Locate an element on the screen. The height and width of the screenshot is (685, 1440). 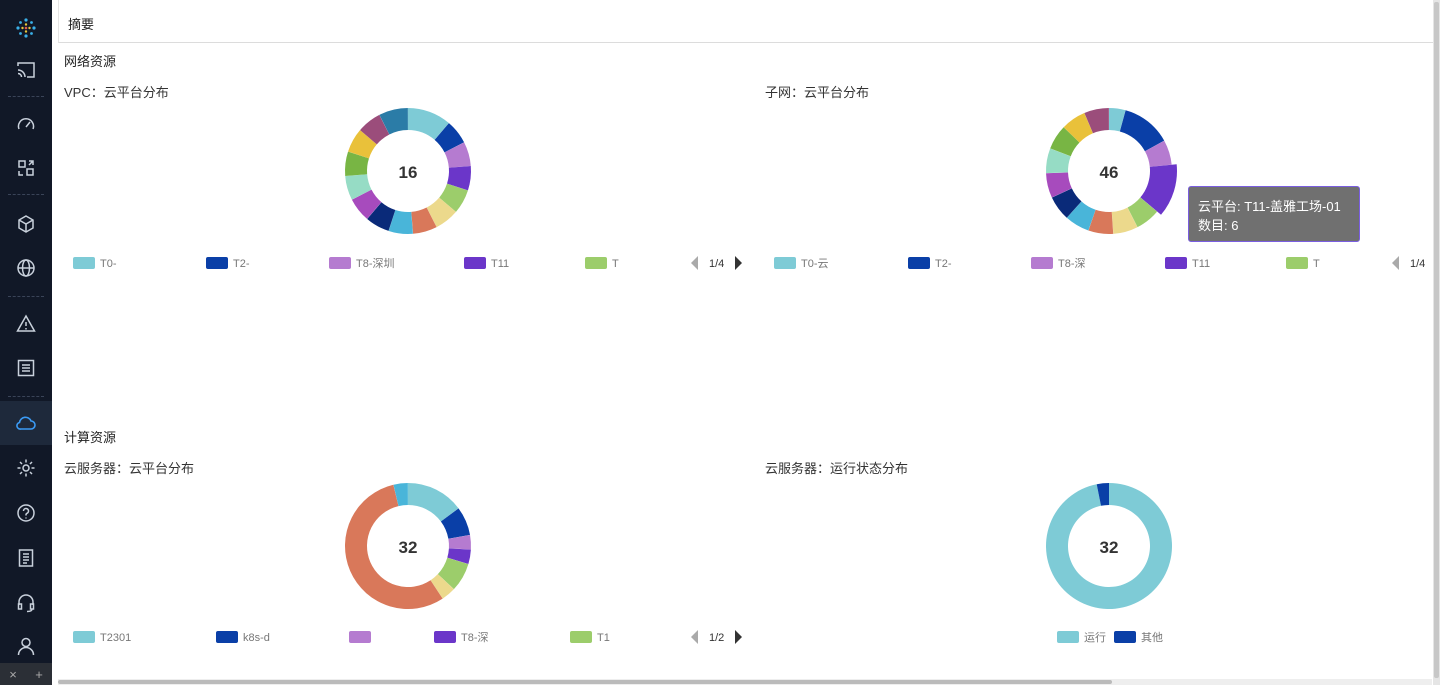
chart-title-subnet: 子网：云平台分布 is located at coordinates (817, 92).